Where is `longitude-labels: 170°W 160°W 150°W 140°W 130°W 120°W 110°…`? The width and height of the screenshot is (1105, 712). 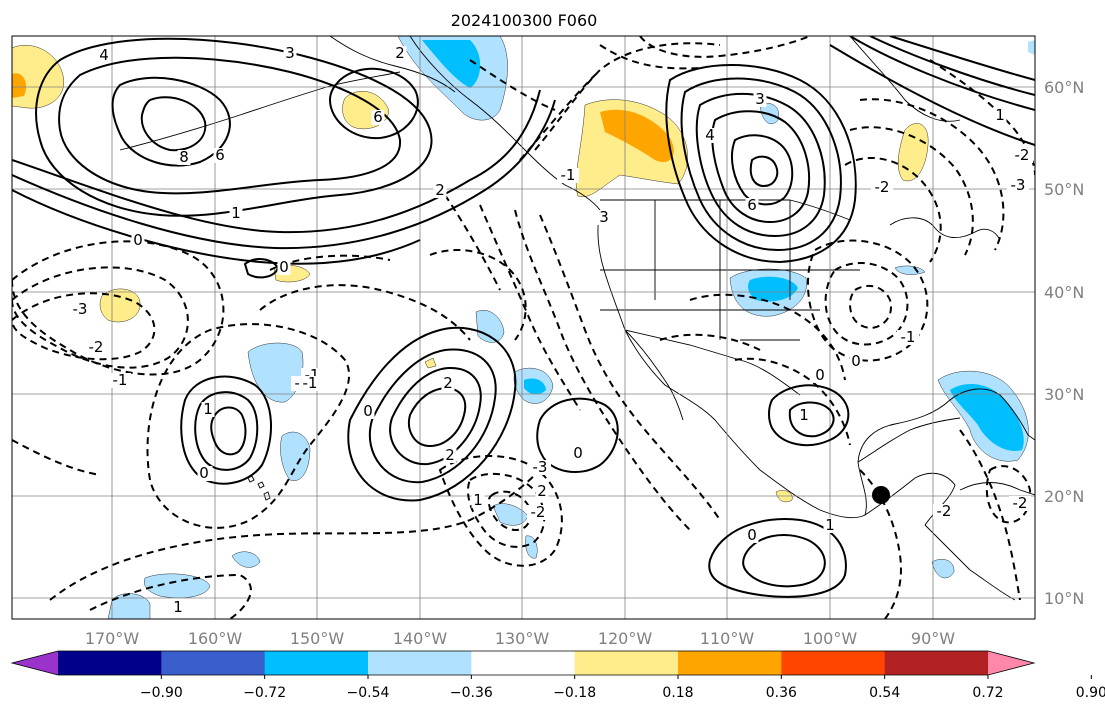 longitude-labels: 170°W 160°W 150°W 140°W 130°W 120°W 110°… is located at coordinates (520, 638).